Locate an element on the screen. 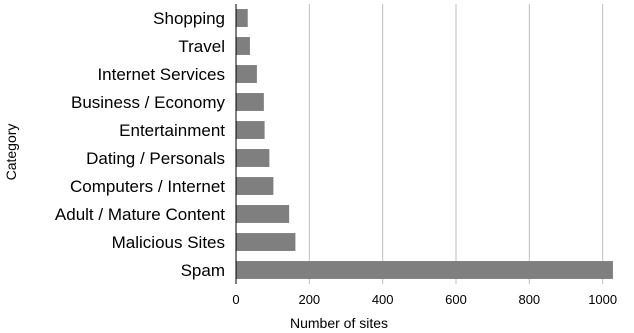 Image resolution: width=634 pixels, height=333 pixels. category-label: Dating / Personals is located at coordinates (155, 158).